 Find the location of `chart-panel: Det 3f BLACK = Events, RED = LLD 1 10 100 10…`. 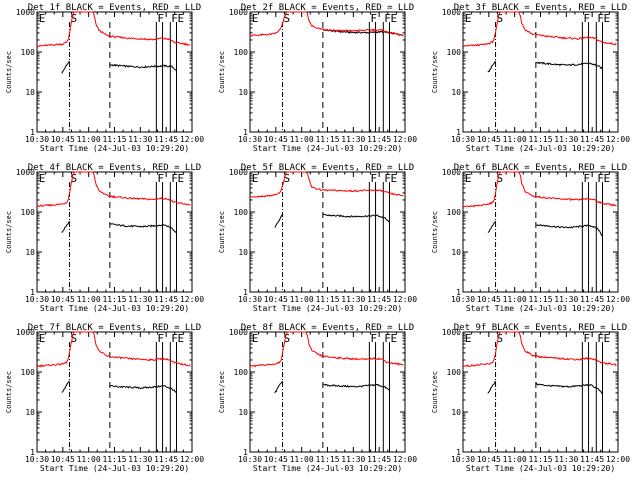

chart-panel: Det 3f BLACK = Events, RED = LLD 1 10 100 10… is located at coordinates (530, 78).